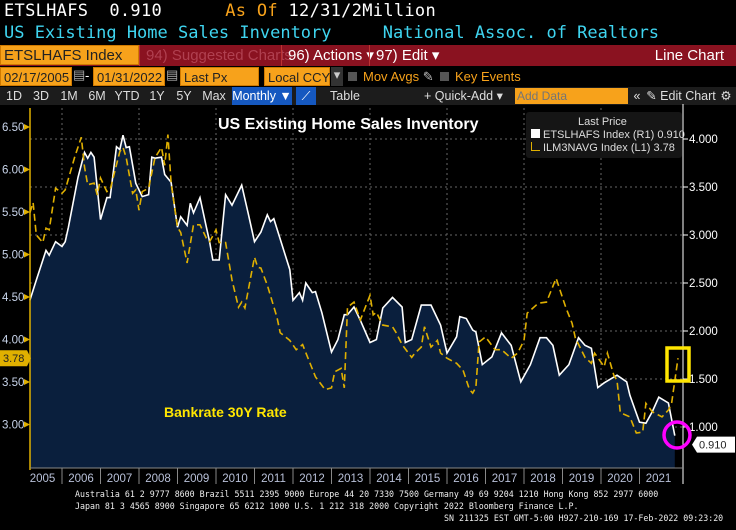 This screenshot has width=736, height=530. Describe the element at coordinates (273, 479) in the screenshot. I see `x-tick-label: 2011` at that location.